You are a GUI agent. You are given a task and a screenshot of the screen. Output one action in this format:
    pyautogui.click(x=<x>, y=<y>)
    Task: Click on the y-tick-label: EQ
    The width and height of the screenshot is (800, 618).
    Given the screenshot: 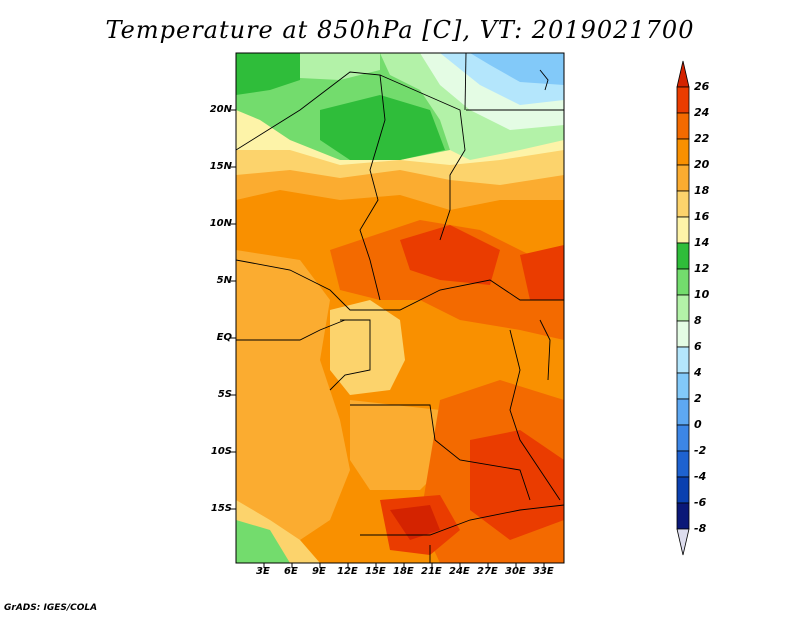 What is the action you would take?
    pyautogui.click(x=224, y=337)
    